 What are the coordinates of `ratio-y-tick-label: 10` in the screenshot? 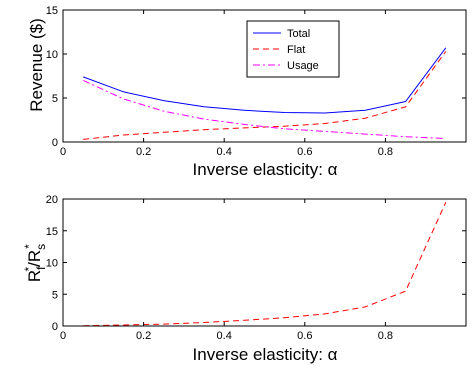 It's located at (52, 264).